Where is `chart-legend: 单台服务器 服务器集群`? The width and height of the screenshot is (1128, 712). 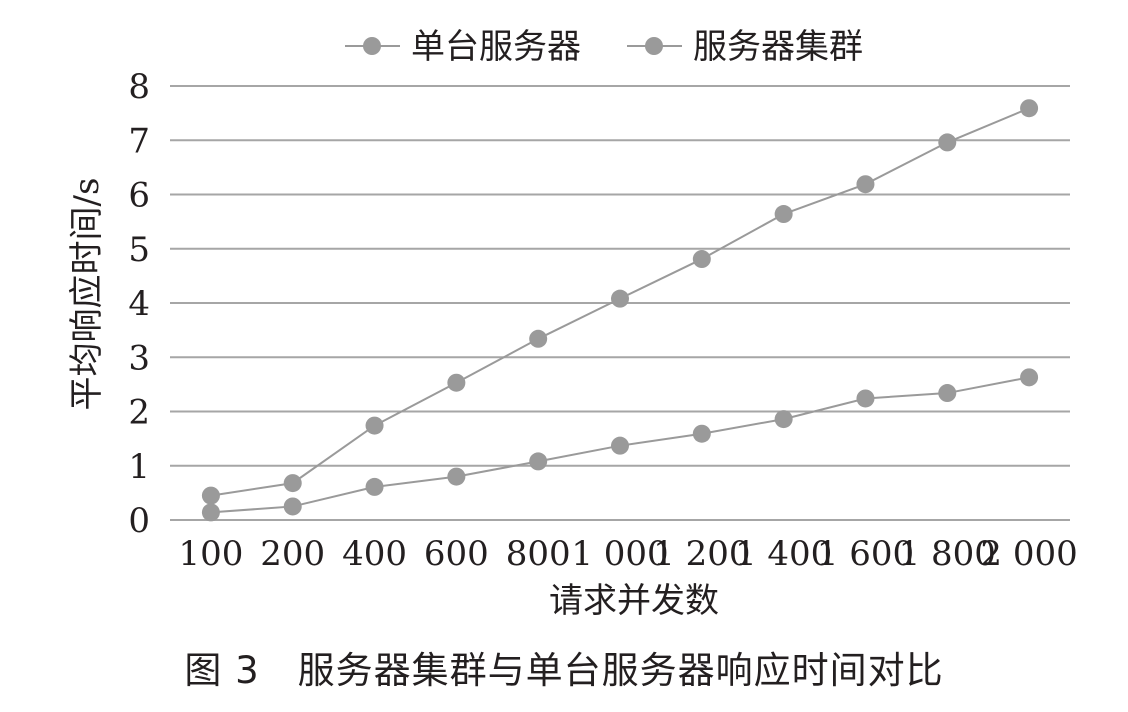 chart-legend: 单台服务器 服务器集群 is located at coordinates (604, 47).